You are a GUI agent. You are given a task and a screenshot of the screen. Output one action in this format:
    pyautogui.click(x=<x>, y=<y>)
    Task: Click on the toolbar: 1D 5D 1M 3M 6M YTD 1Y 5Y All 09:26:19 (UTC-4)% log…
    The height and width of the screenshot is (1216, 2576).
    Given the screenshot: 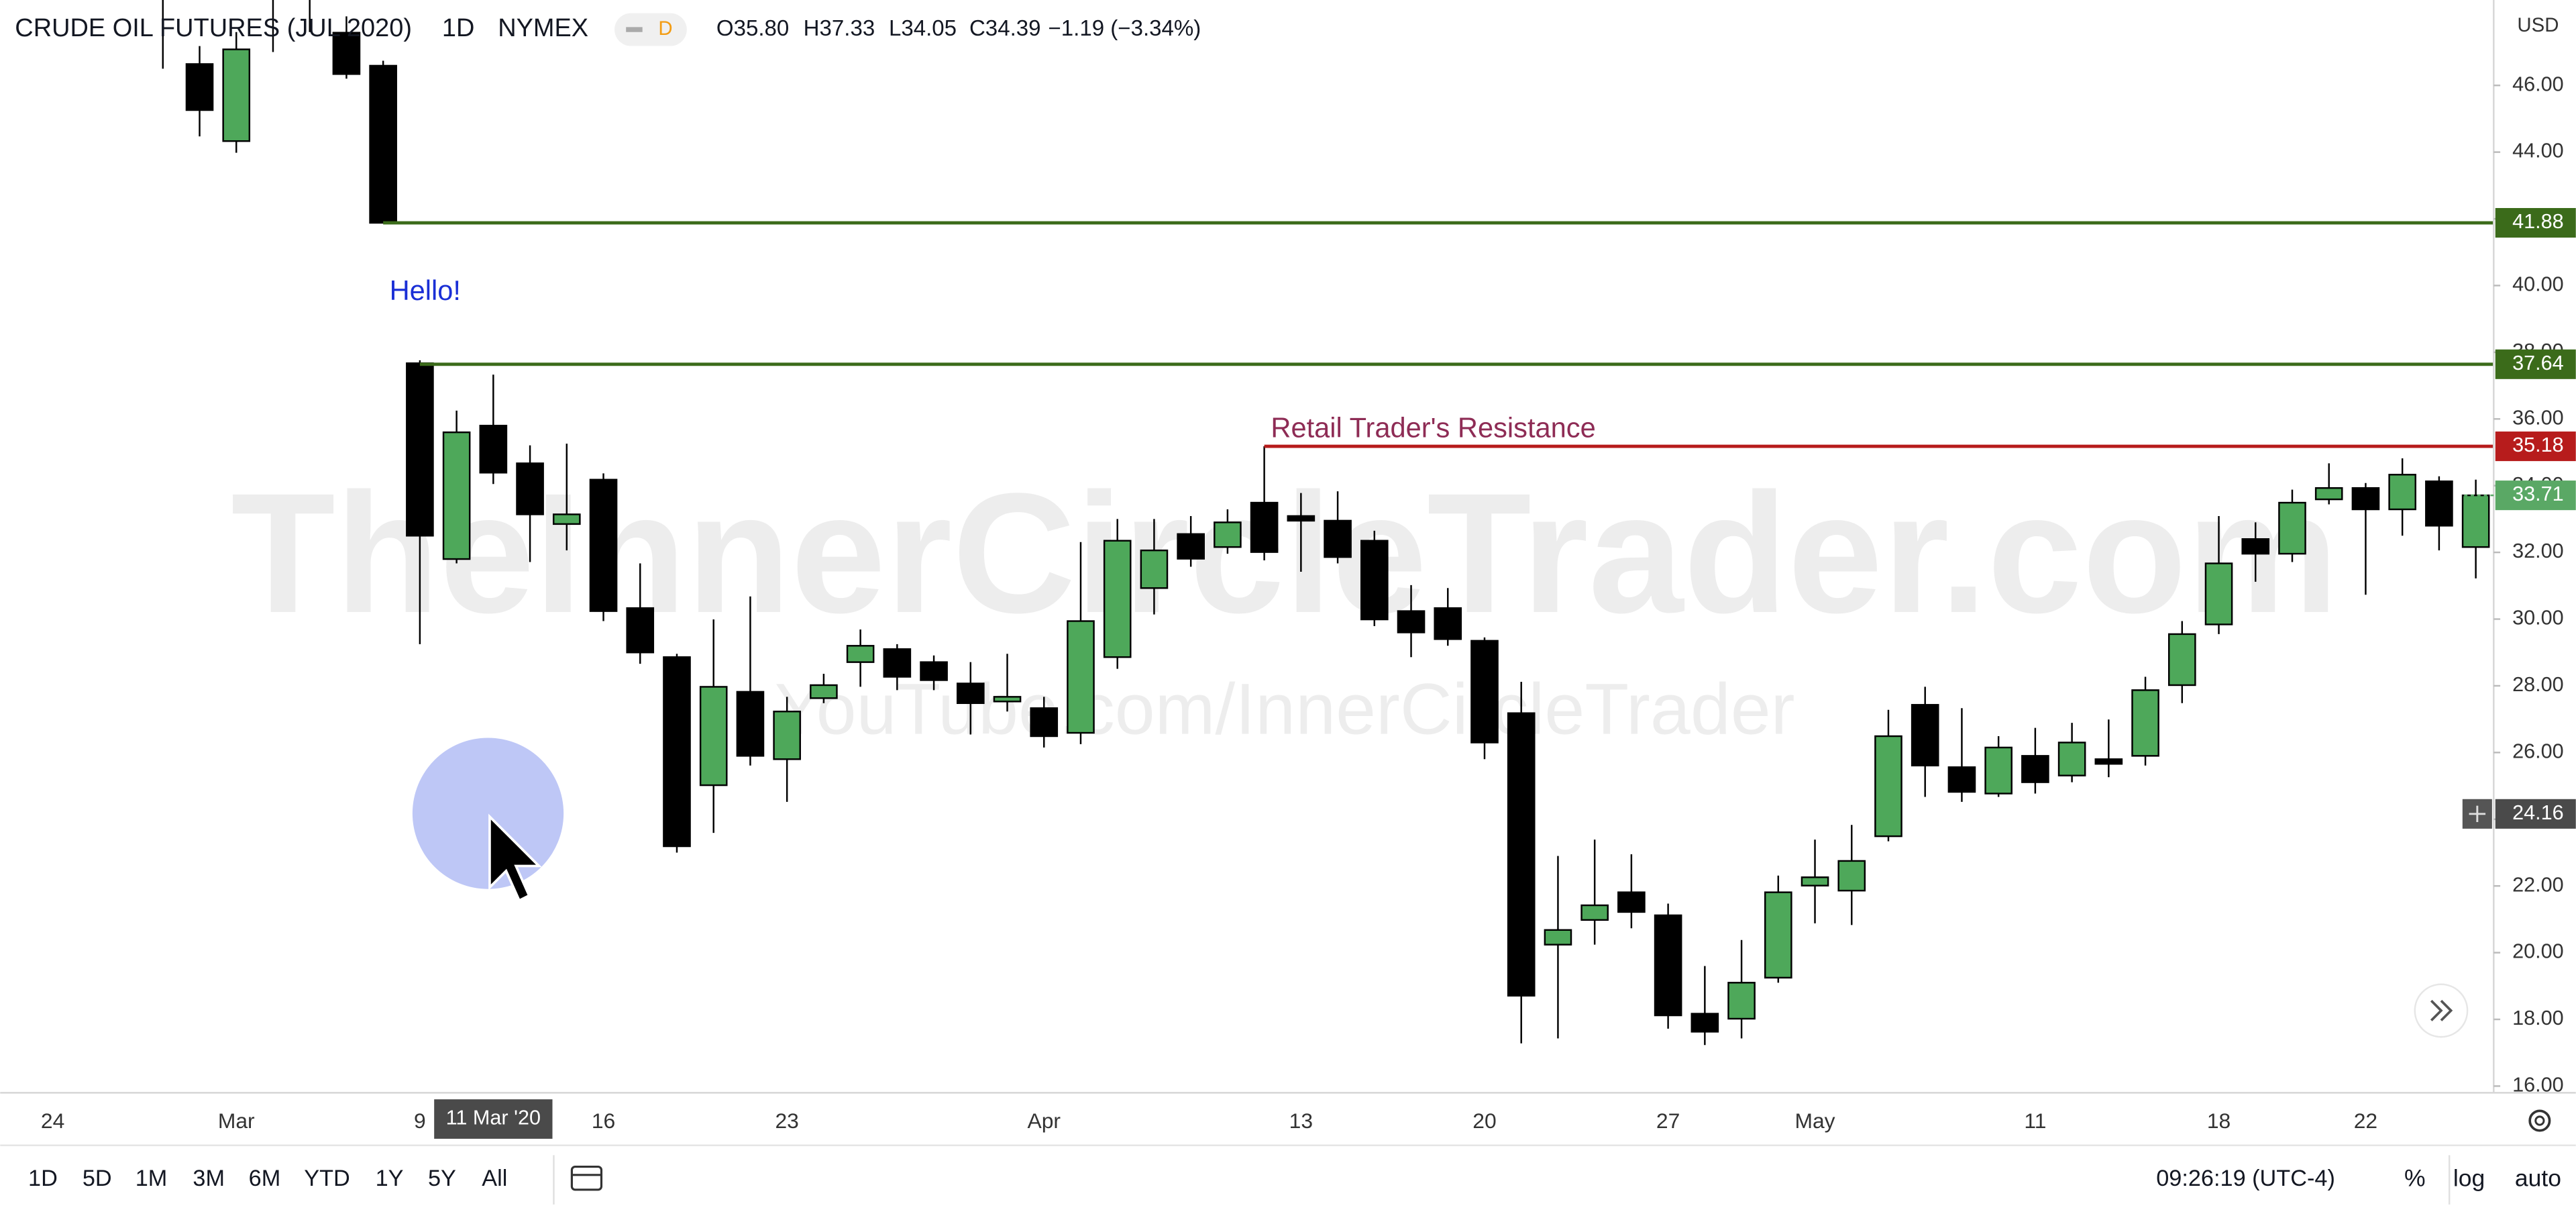 What is the action you would take?
    pyautogui.click(x=1294, y=1178)
    